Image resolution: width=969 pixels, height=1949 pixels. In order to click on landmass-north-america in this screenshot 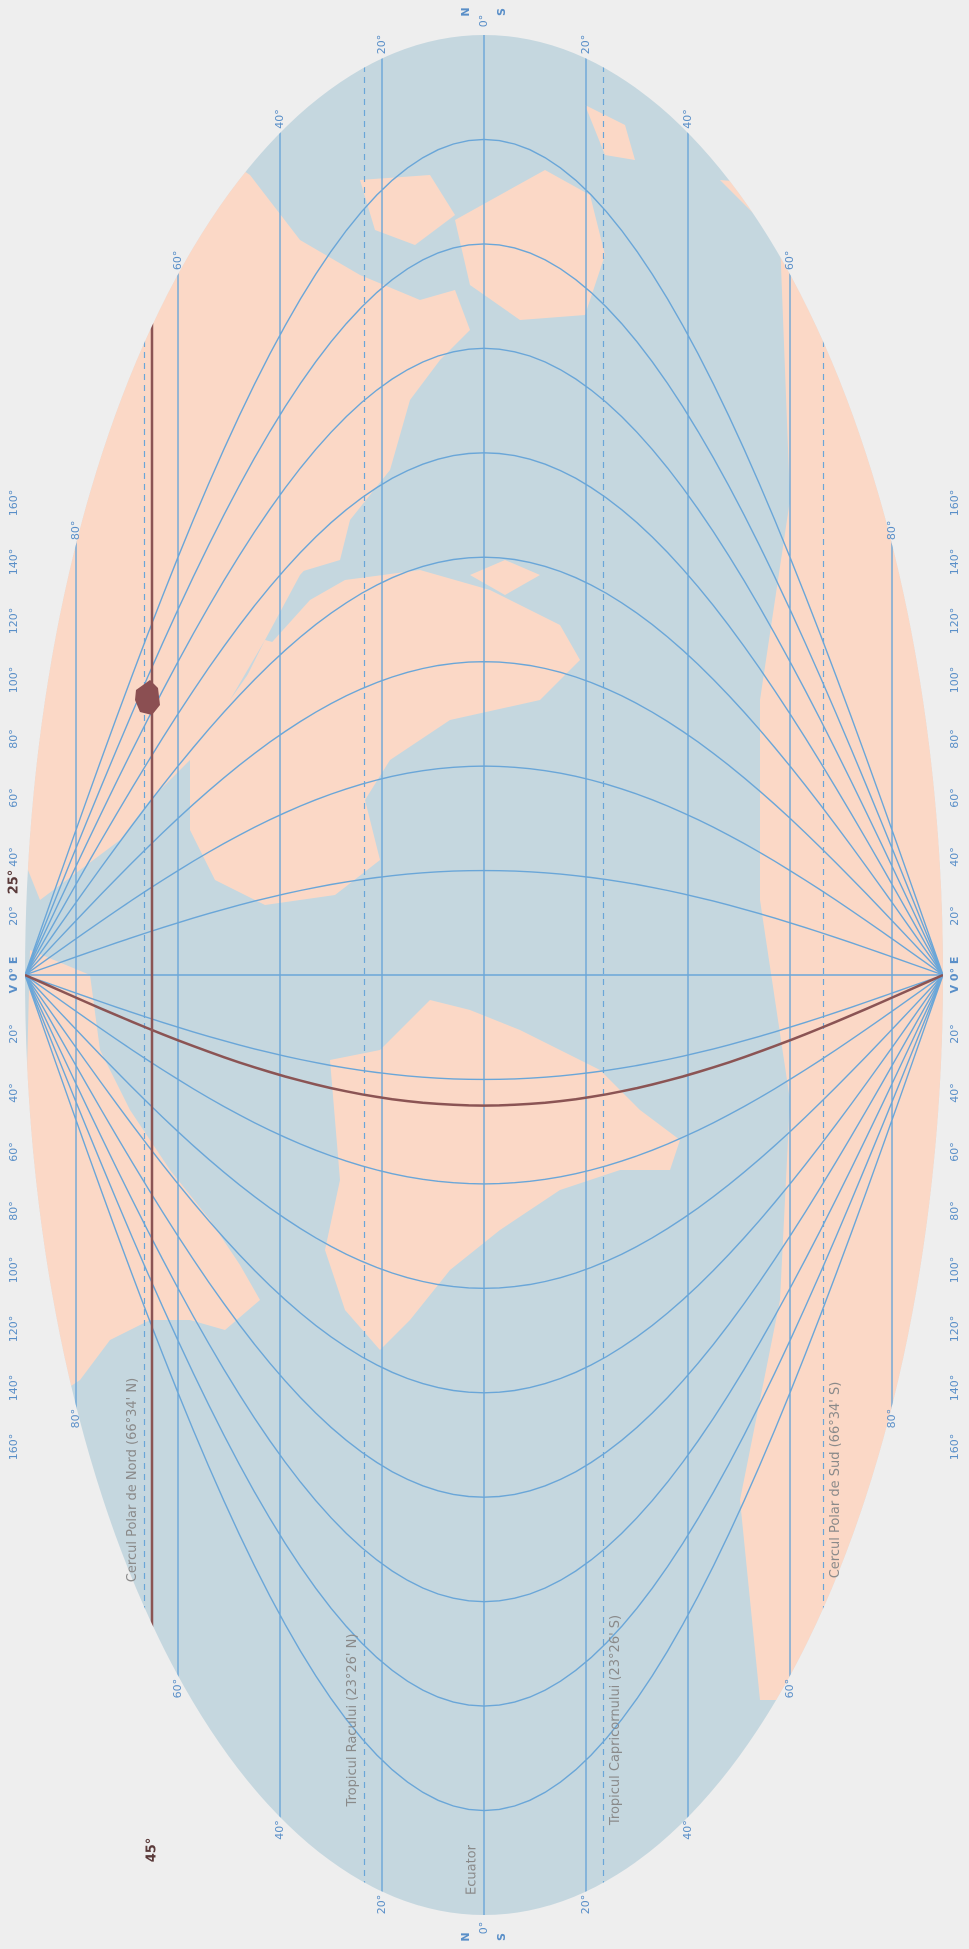, I will do `click(142, 1175)`.